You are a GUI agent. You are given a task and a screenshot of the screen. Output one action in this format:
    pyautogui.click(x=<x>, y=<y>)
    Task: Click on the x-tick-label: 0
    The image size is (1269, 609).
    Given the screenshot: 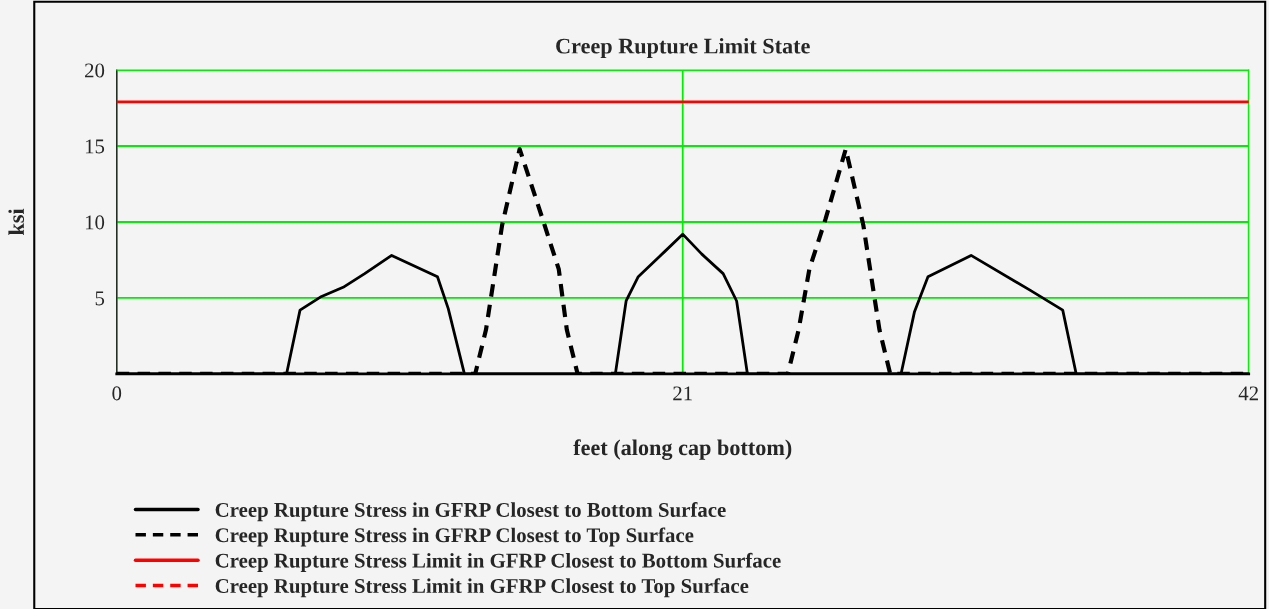 What is the action you would take?
    pyautogui.click(x=117, y=393)
    